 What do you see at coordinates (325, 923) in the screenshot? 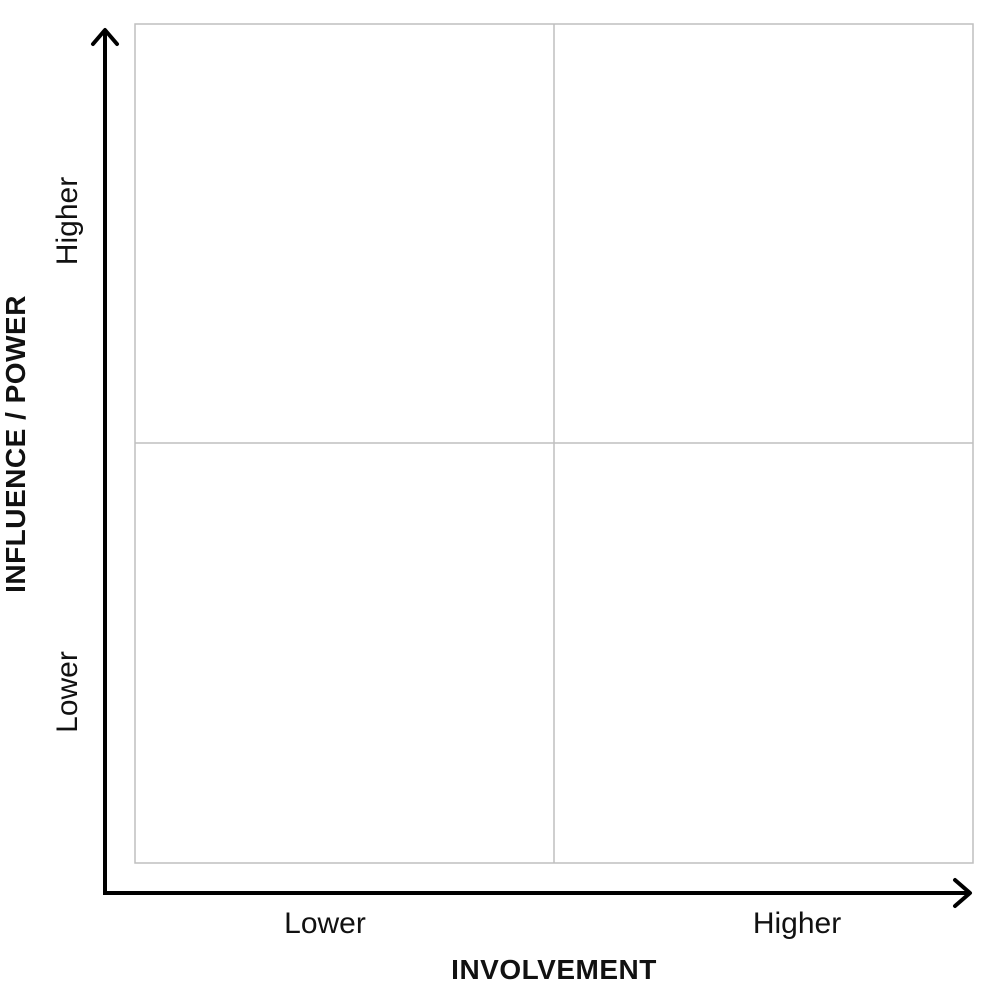
I see `x-axis-low-label: Lower` at bounding box center [325, 923].